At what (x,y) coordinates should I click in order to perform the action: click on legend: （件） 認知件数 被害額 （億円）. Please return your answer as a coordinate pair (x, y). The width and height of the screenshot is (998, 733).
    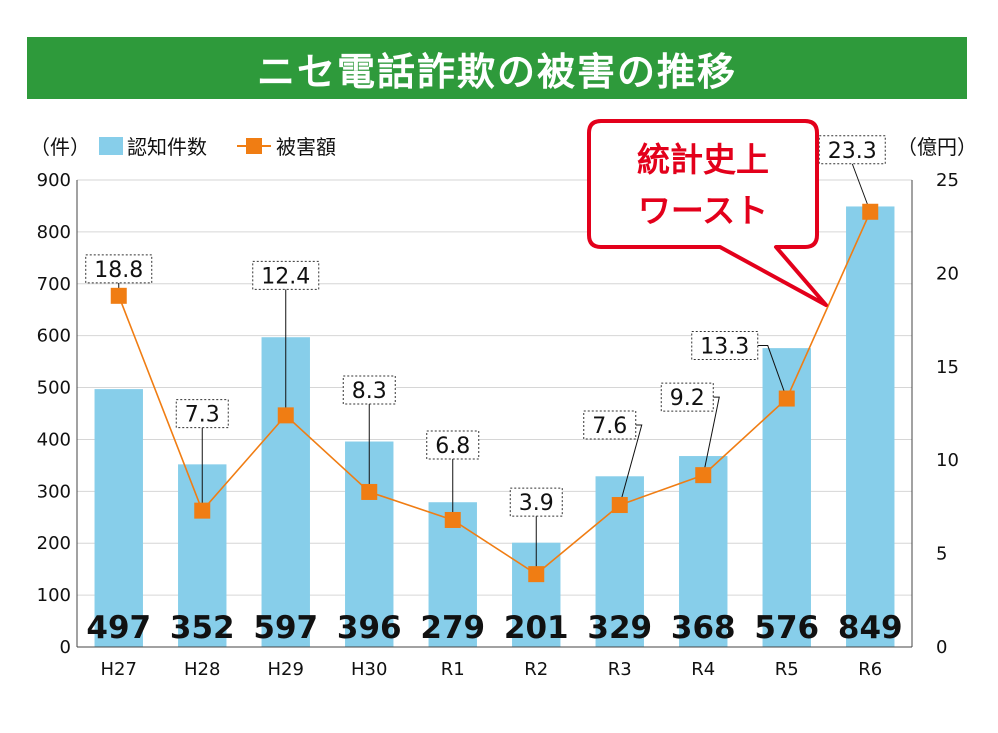
    Looking at the image, I should click on (503, 147).